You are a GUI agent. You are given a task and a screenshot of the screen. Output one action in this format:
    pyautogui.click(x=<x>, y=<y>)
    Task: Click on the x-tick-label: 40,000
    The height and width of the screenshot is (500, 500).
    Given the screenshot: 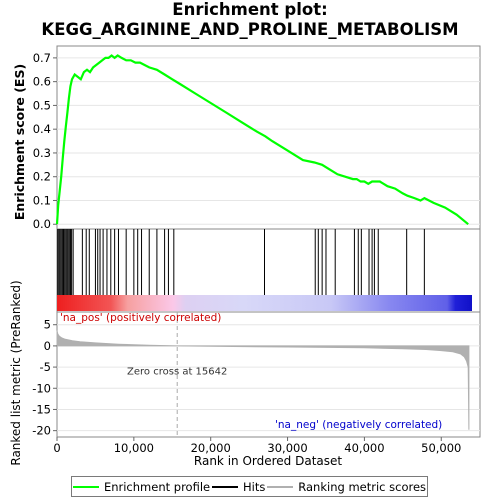 What is the action you would take?
    pyautogui.click(x=364, y=448)
    